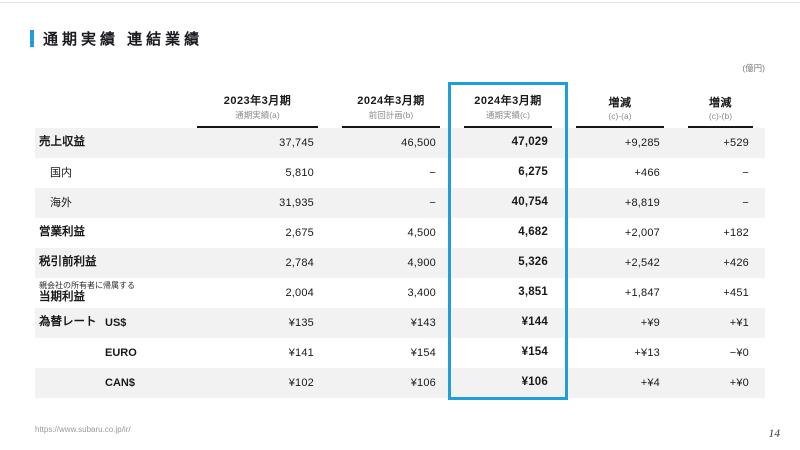  I want to click on value-fy2024-actual: 6,275, so click(533, 172).